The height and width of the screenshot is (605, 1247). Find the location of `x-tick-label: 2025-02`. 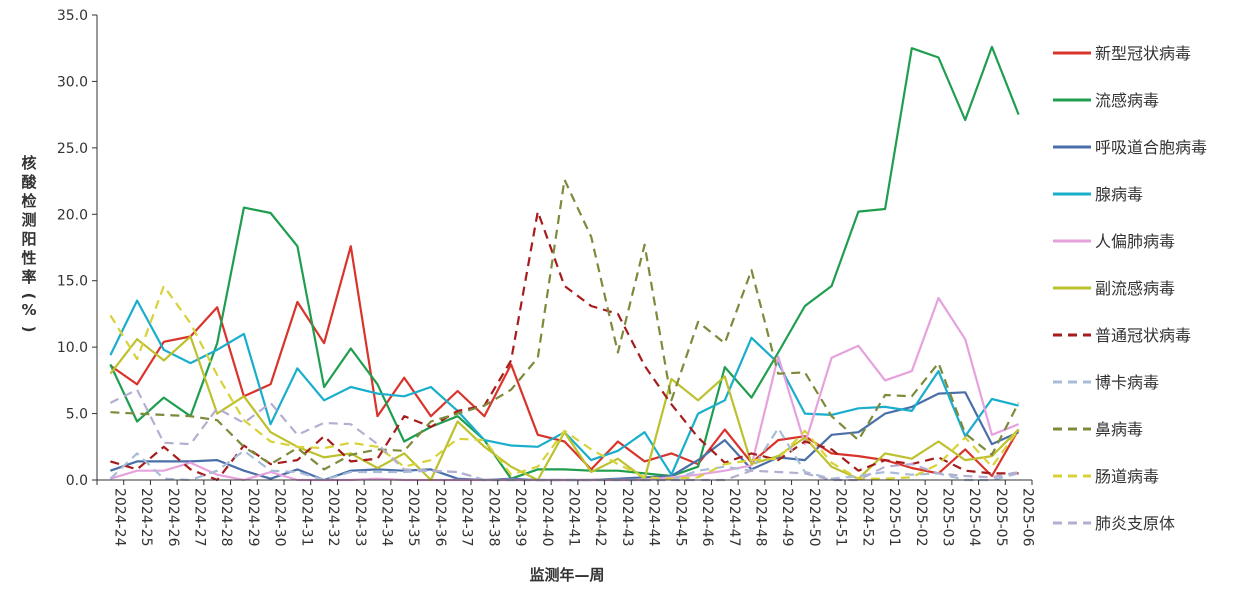

x-tick-label: 2025-02 is located at coordinates (921, 517).